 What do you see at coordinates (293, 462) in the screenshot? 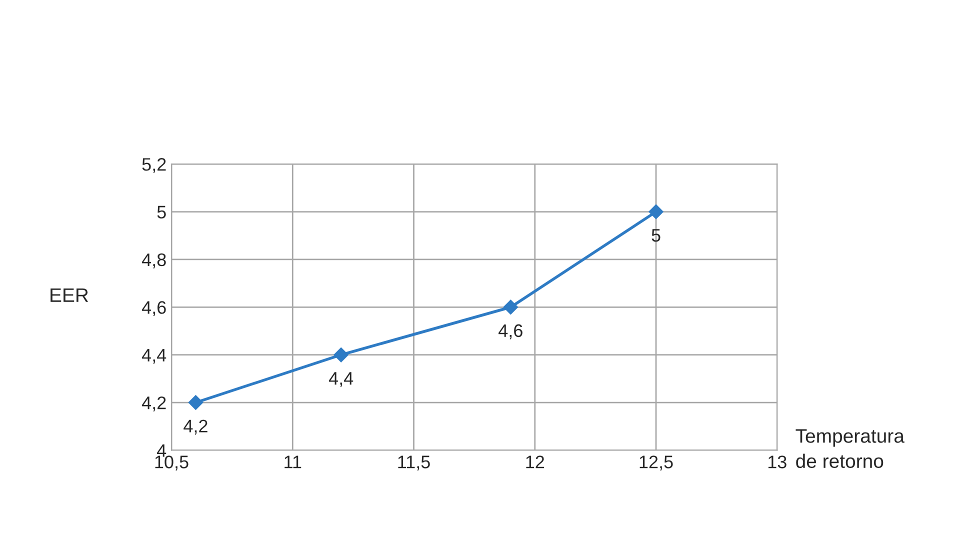
I see `x-tick-label: 11` at bounding box center [293, 462].